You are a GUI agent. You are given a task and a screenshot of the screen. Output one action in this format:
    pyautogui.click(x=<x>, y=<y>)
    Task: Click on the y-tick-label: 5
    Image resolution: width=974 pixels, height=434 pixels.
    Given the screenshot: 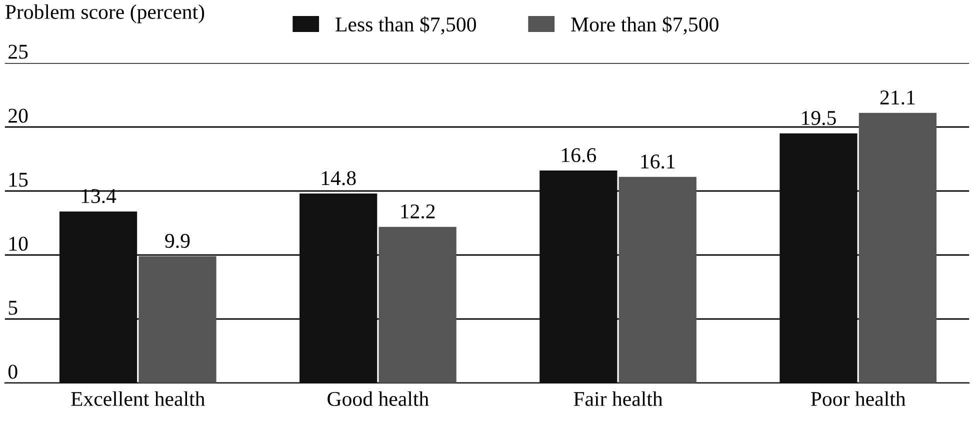 What is the action you would take?
    pyautogui.click(x=13, y=307)
    